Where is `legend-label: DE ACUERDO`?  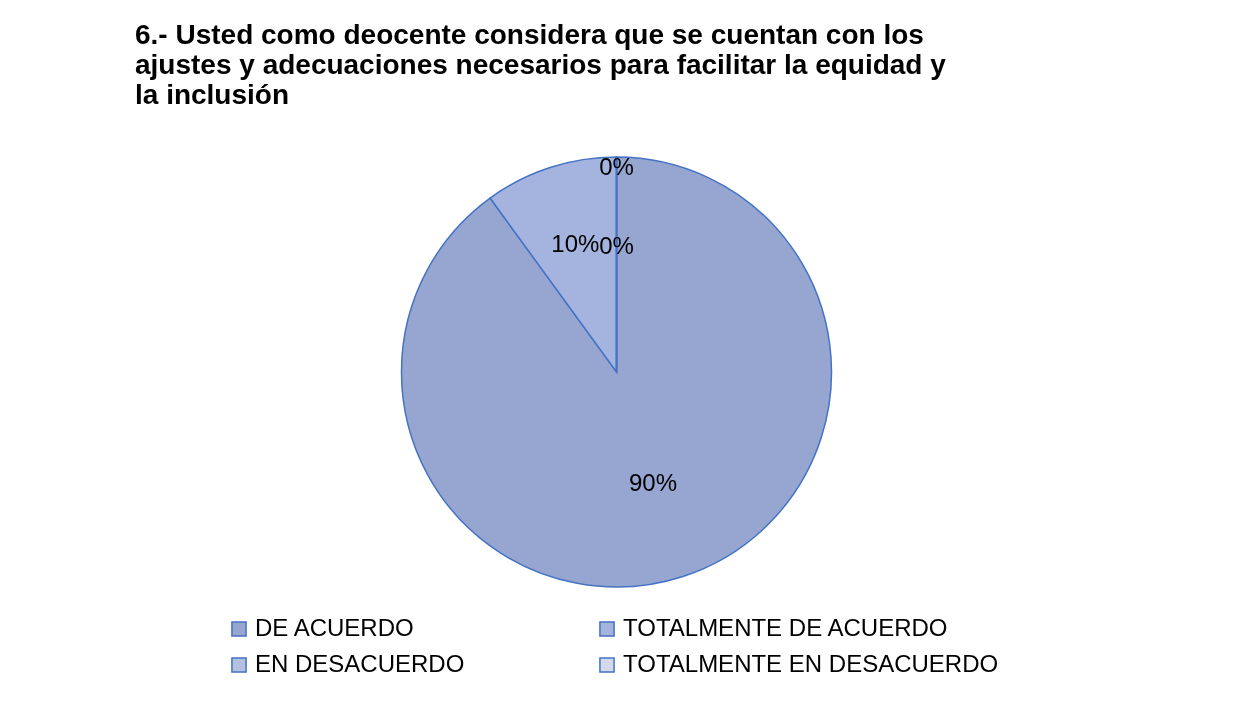 legend-label: DE ACUERDO is located at coordinates (334, 627).